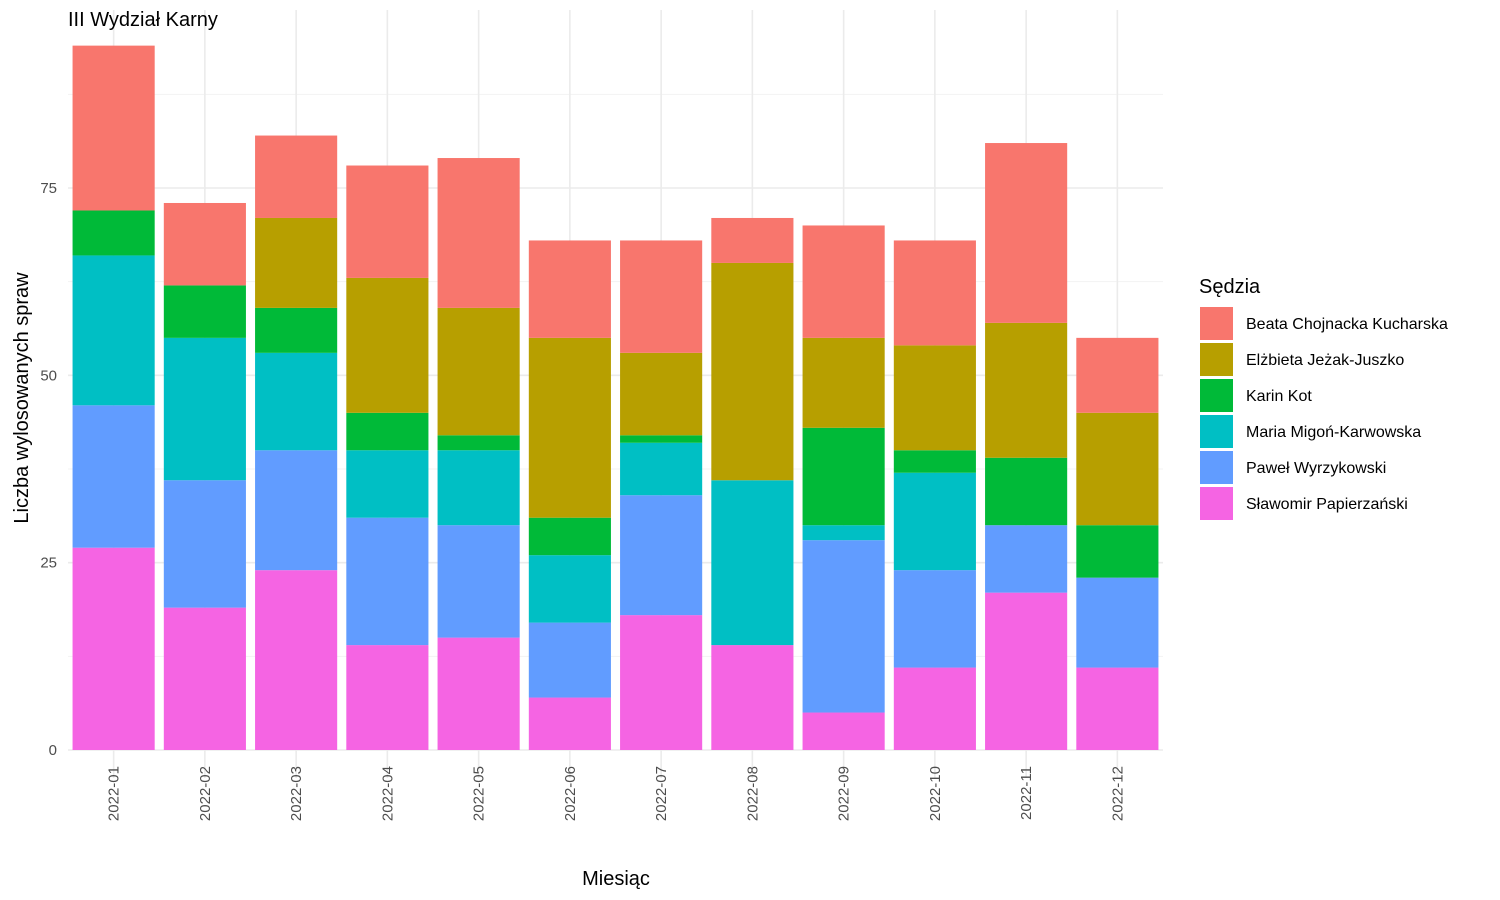 This screenshot has width=1500, height=900. Describe the element at coordinates (205, 793) in the screenshot. I see `x-tick-label: 2022-02` at that location.